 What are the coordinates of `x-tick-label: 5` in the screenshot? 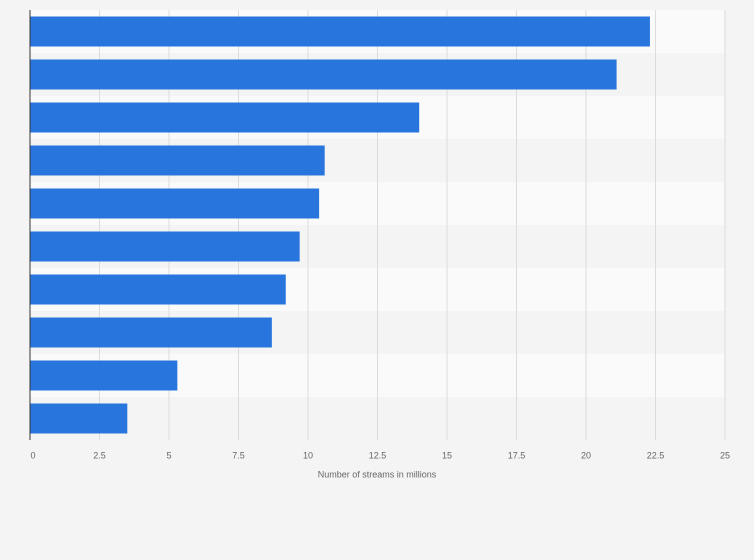 It's located at (168, 455).